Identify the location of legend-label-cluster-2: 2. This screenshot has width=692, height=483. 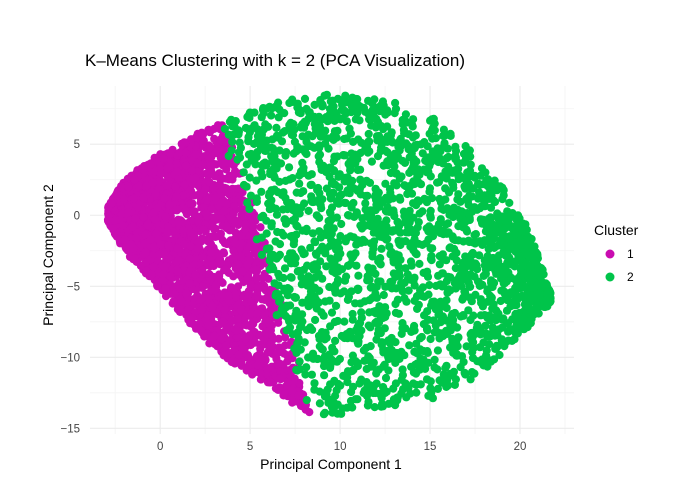
(630, 277).